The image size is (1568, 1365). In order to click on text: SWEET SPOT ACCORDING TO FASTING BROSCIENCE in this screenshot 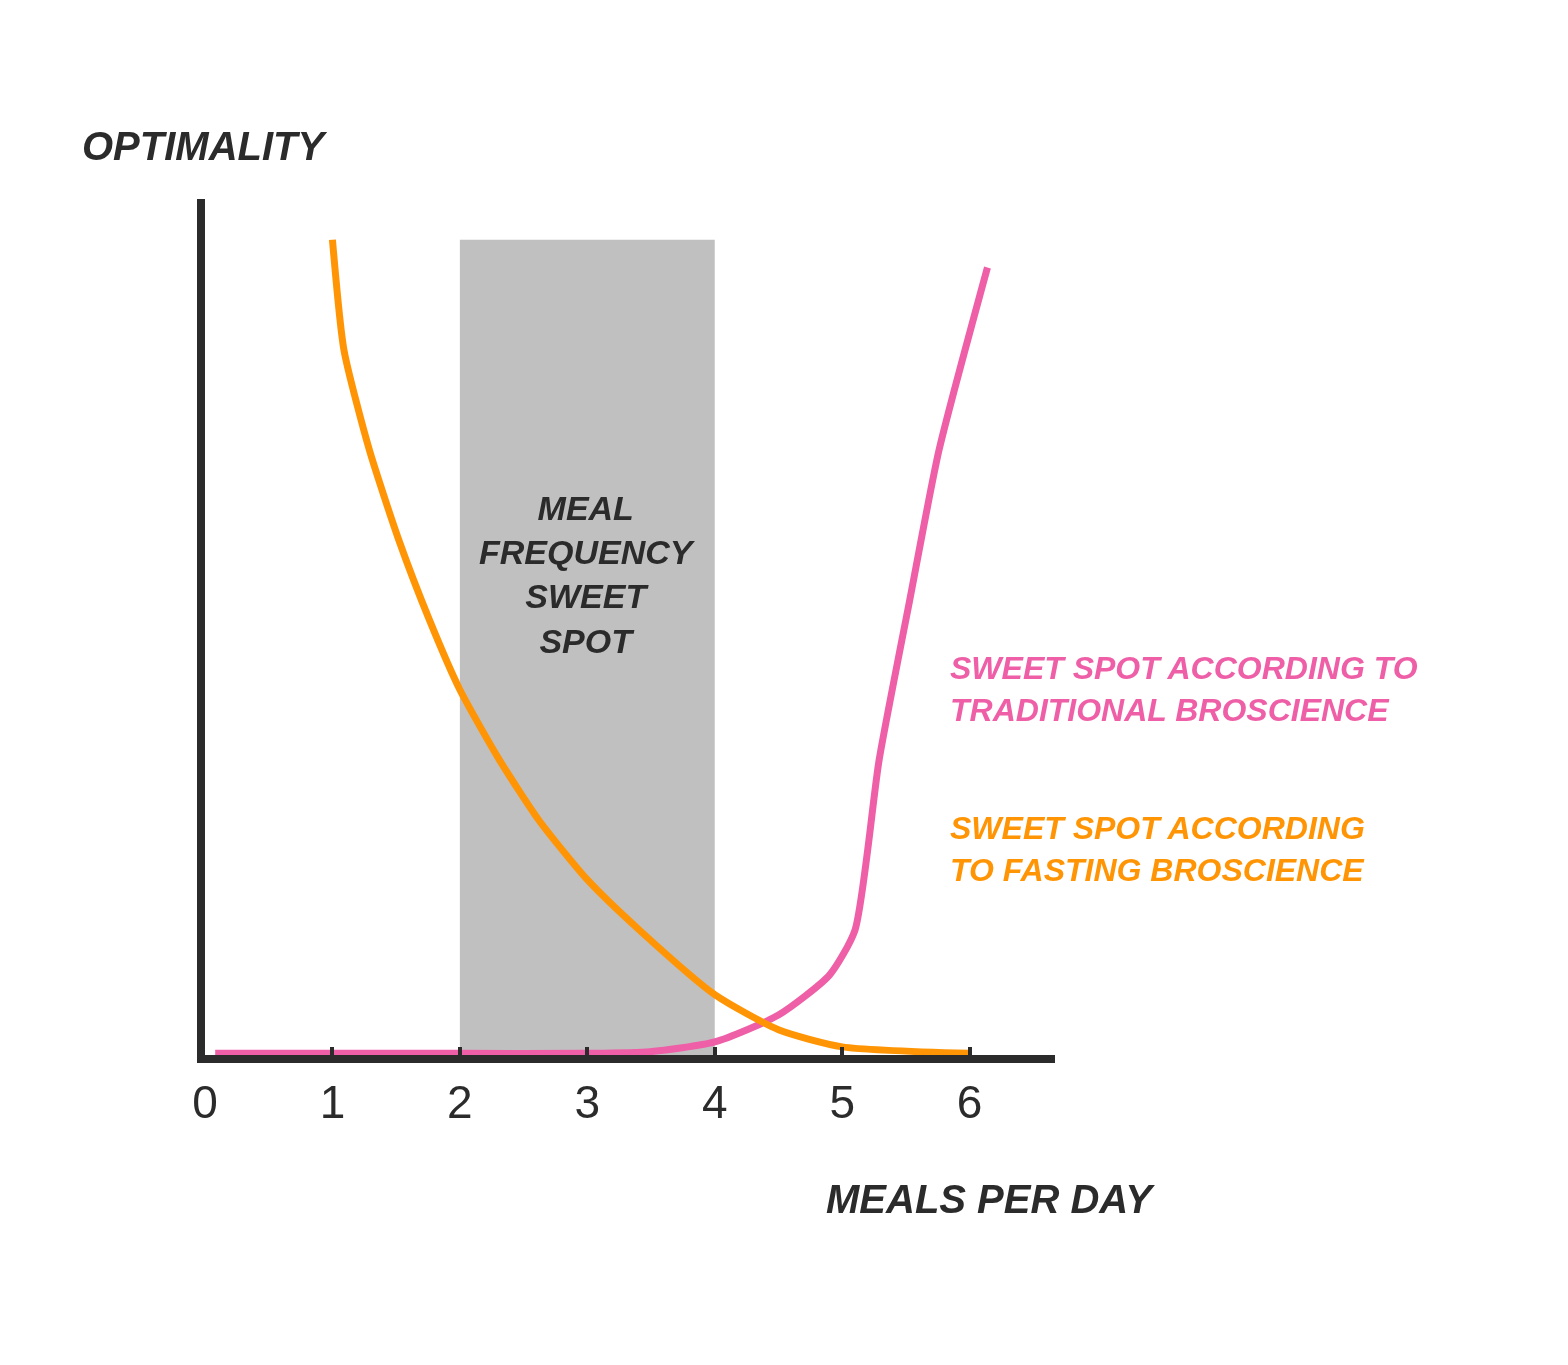, I will do `click(1158, 849)`.